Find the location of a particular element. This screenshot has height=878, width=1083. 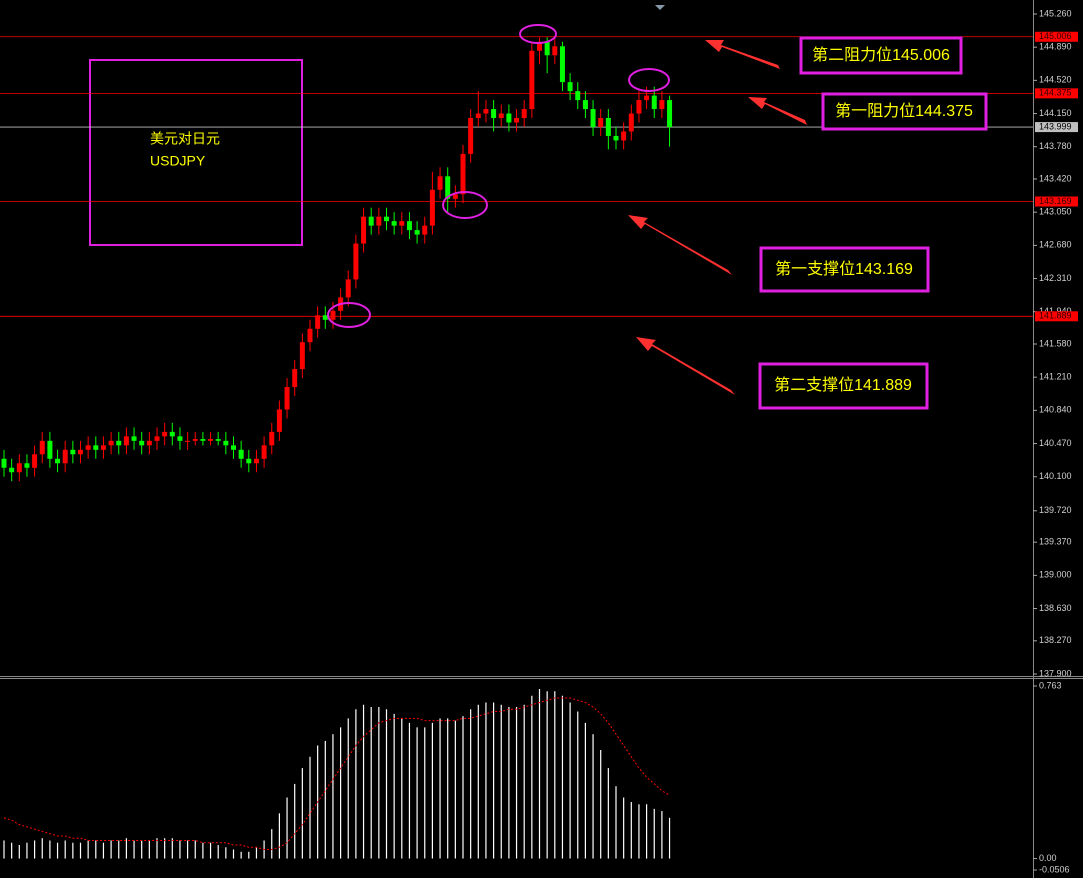

y-tick-label: 143.420 is located at coordinates (1055, 178).